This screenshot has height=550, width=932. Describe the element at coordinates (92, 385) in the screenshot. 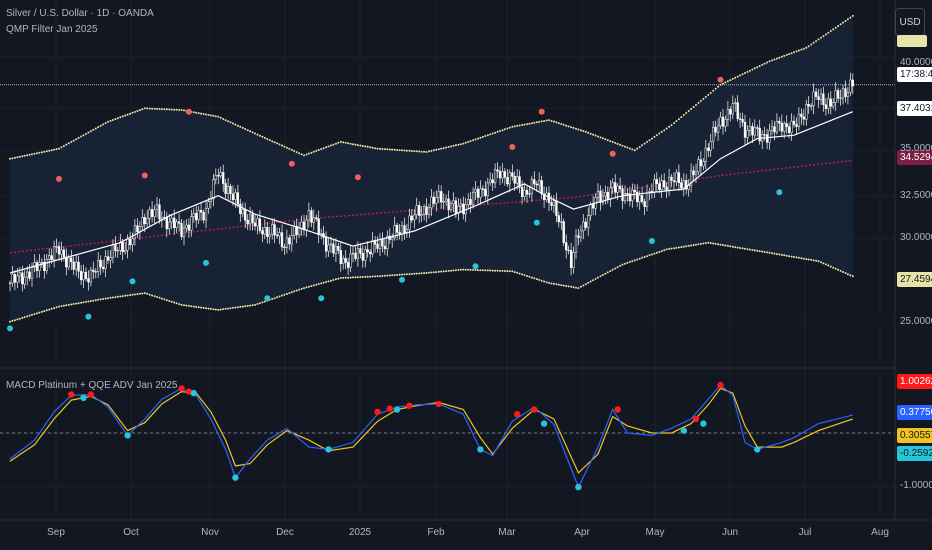

I see `lower-indicator-label: MACD Platinum + QQE ADV Jan 2025` at that location.